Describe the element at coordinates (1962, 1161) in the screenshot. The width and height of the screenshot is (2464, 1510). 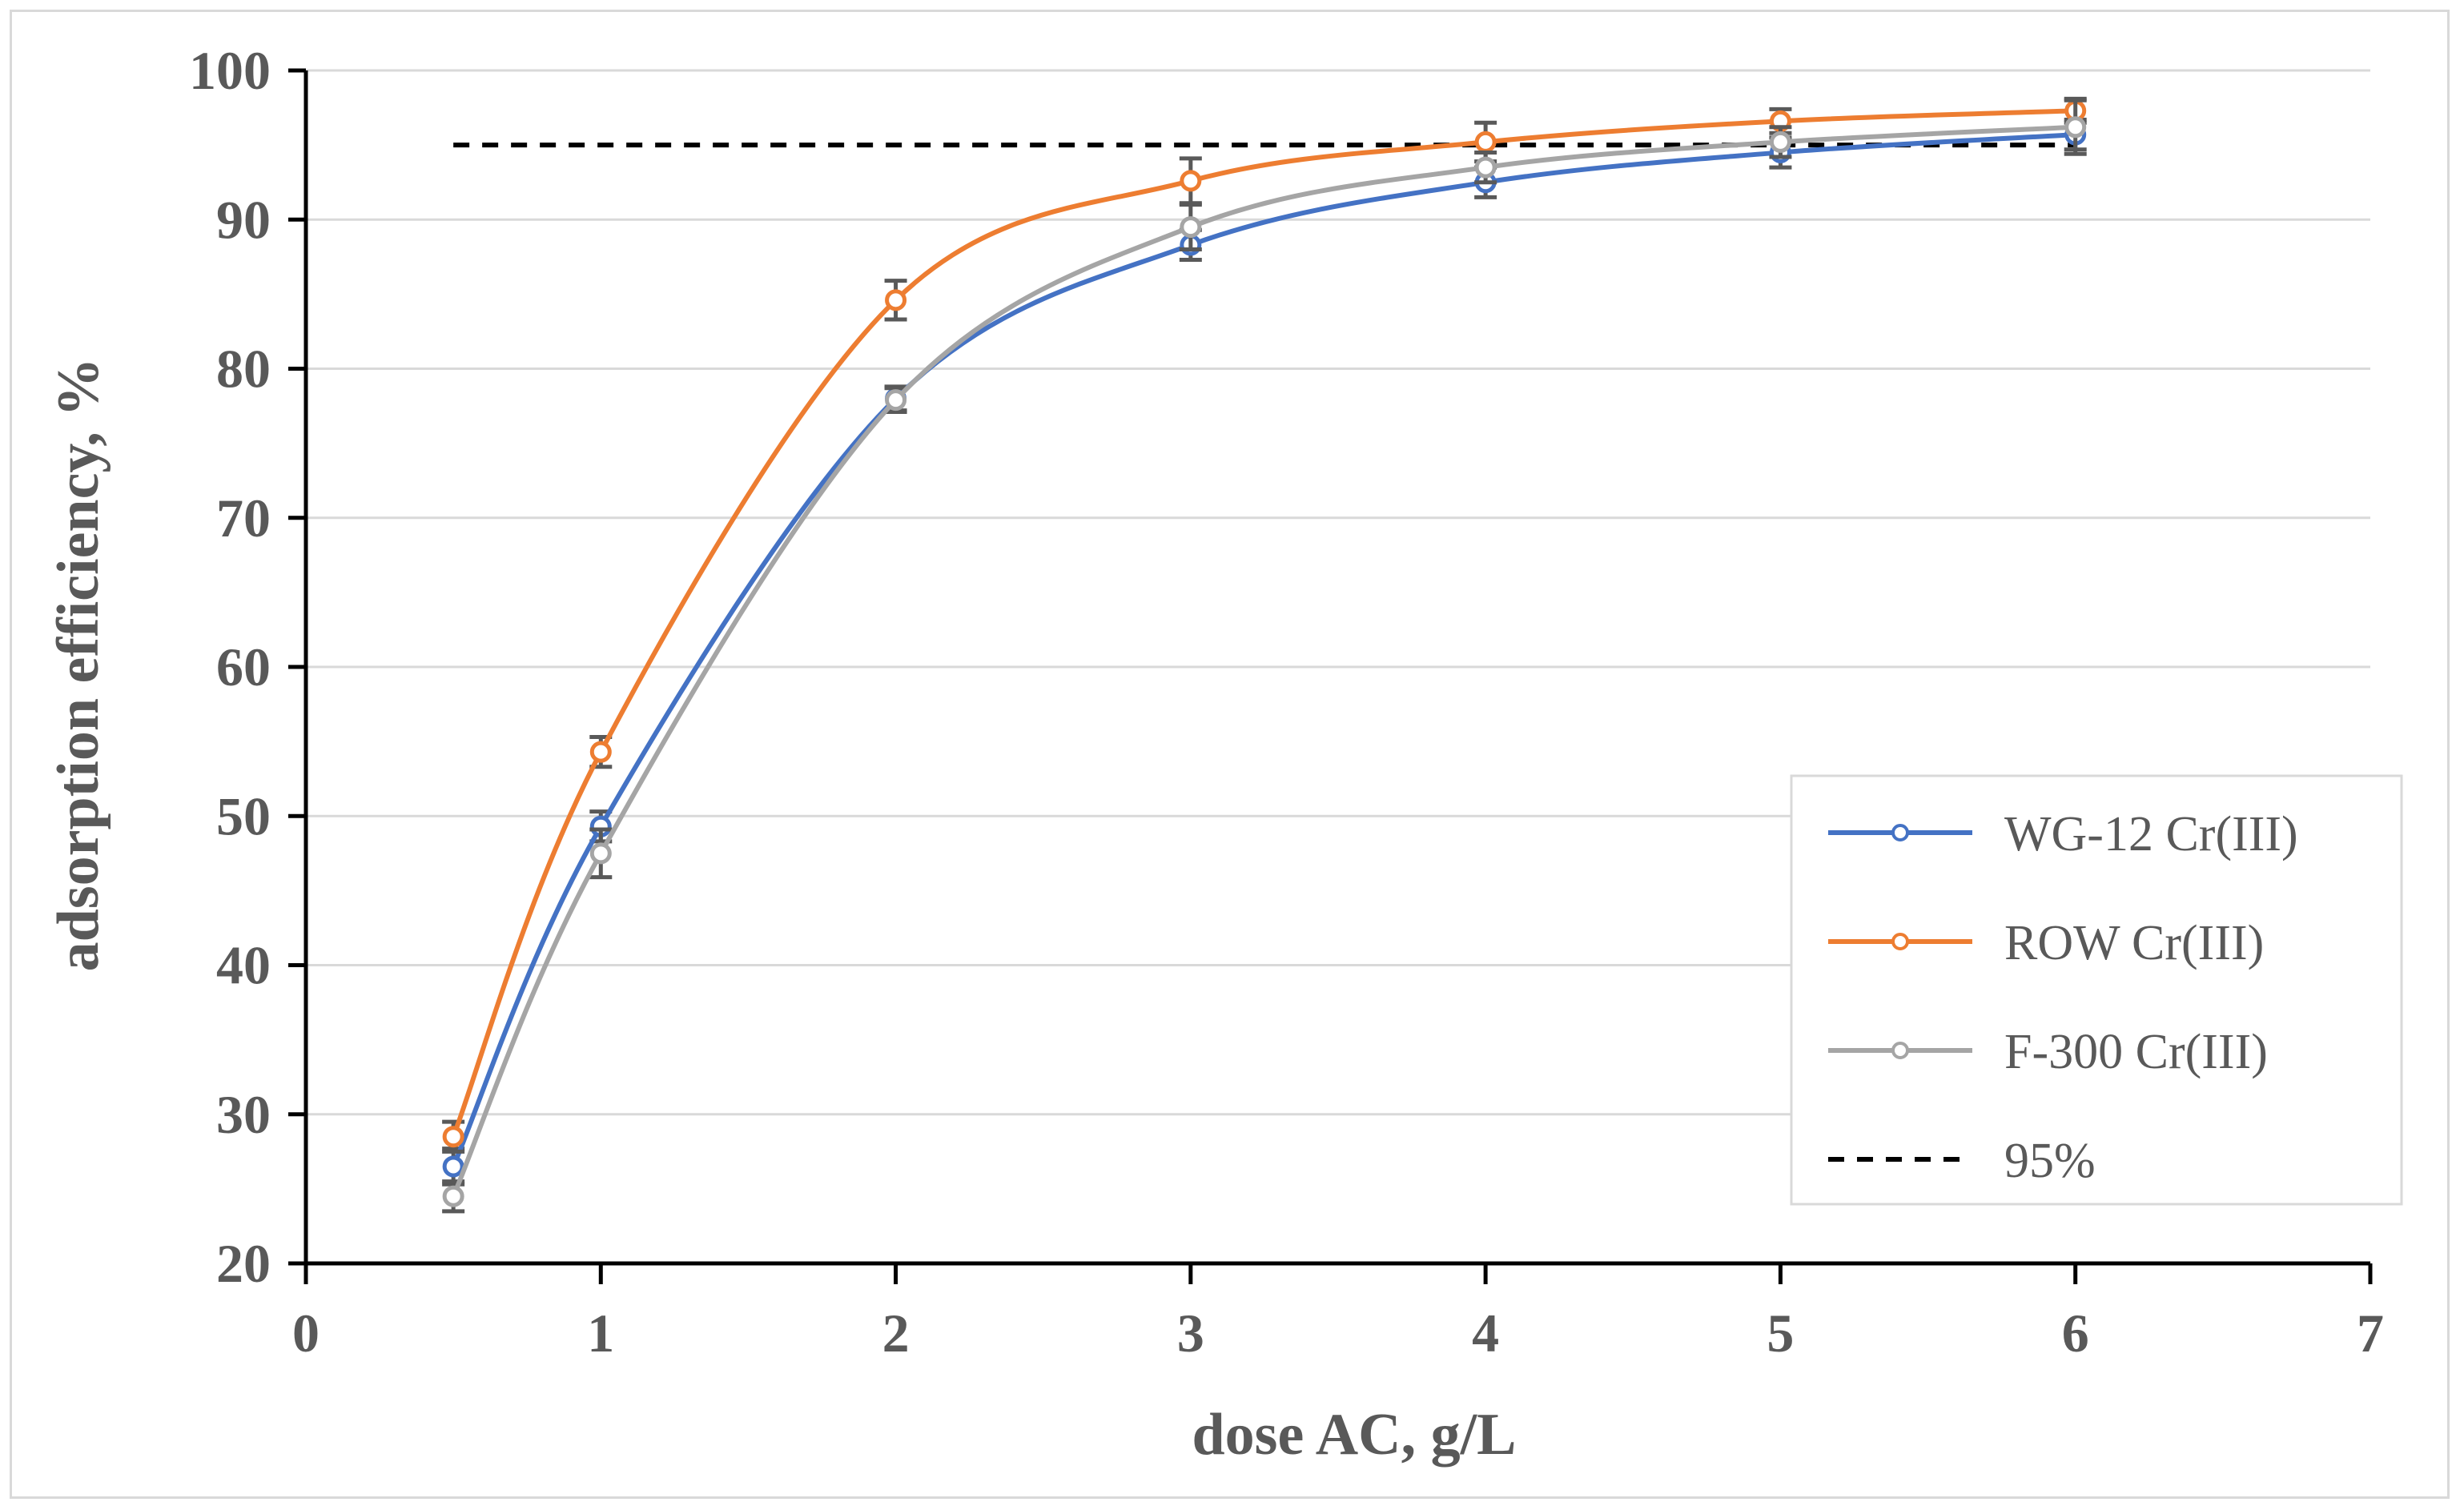
I see `legend-item-95: 95%` at that location.